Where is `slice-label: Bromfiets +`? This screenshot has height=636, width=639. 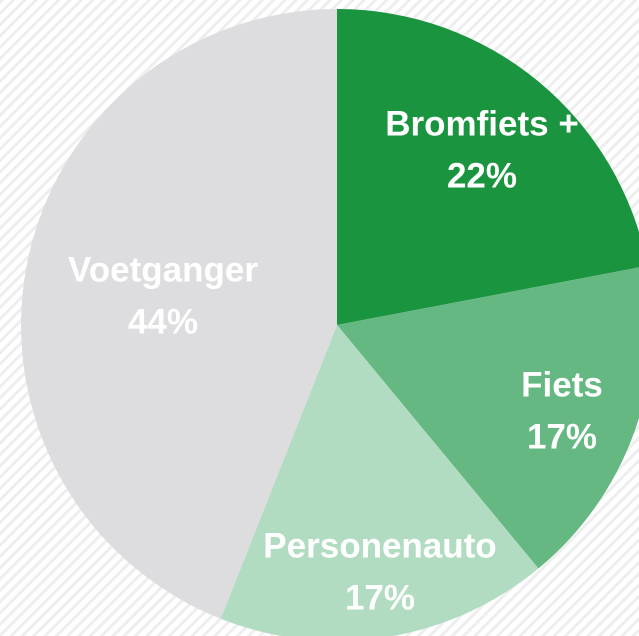 slice-label: Bromfiets + is located at coordinates (482, 123).